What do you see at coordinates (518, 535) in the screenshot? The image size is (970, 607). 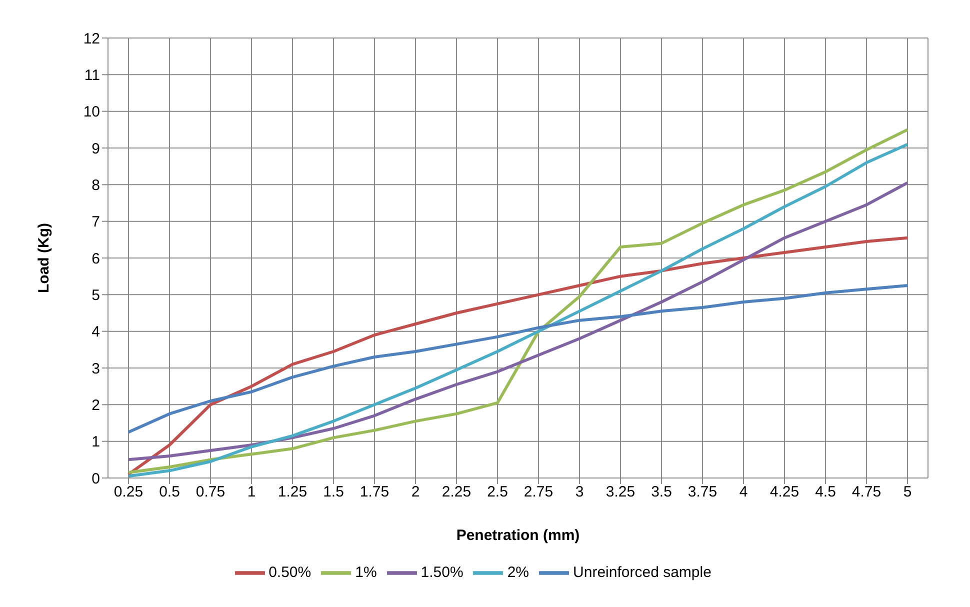 I see `x-axis-title: Penetration (mm)` at bounding box center [518, 535].